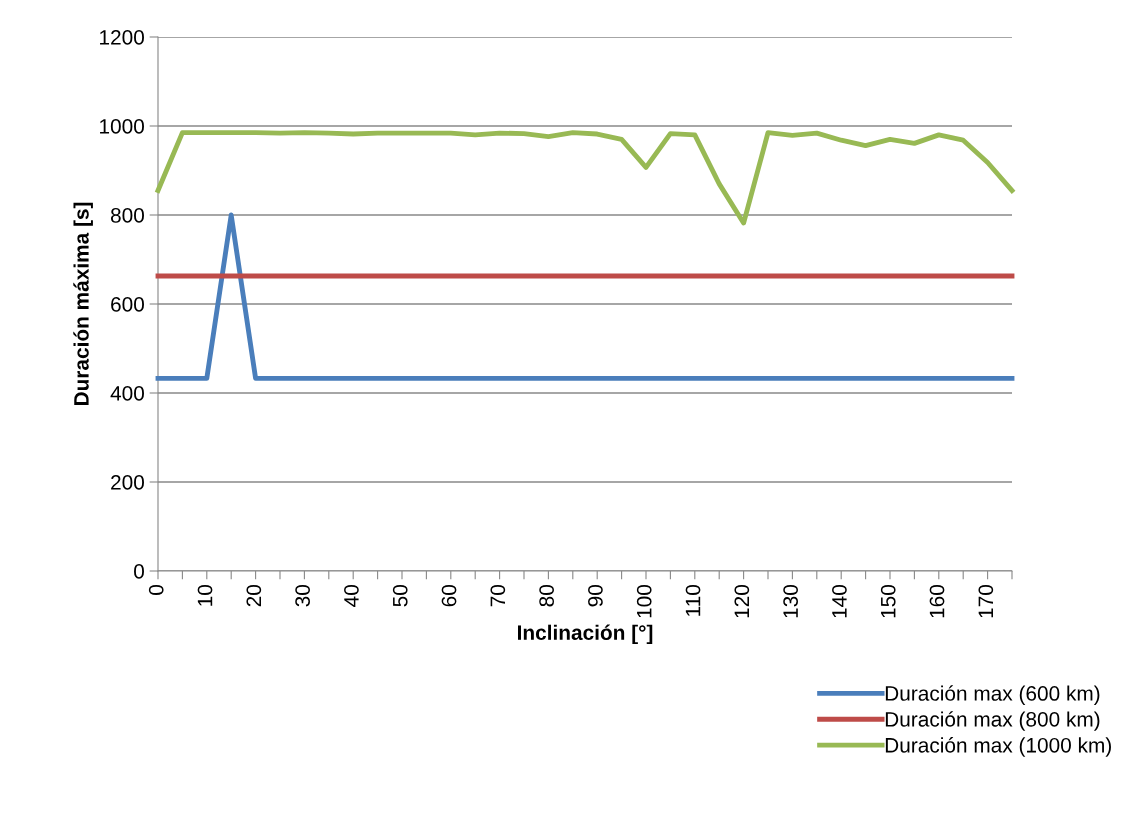  I want to click on x-tick-label: 100, so click(644, 601).